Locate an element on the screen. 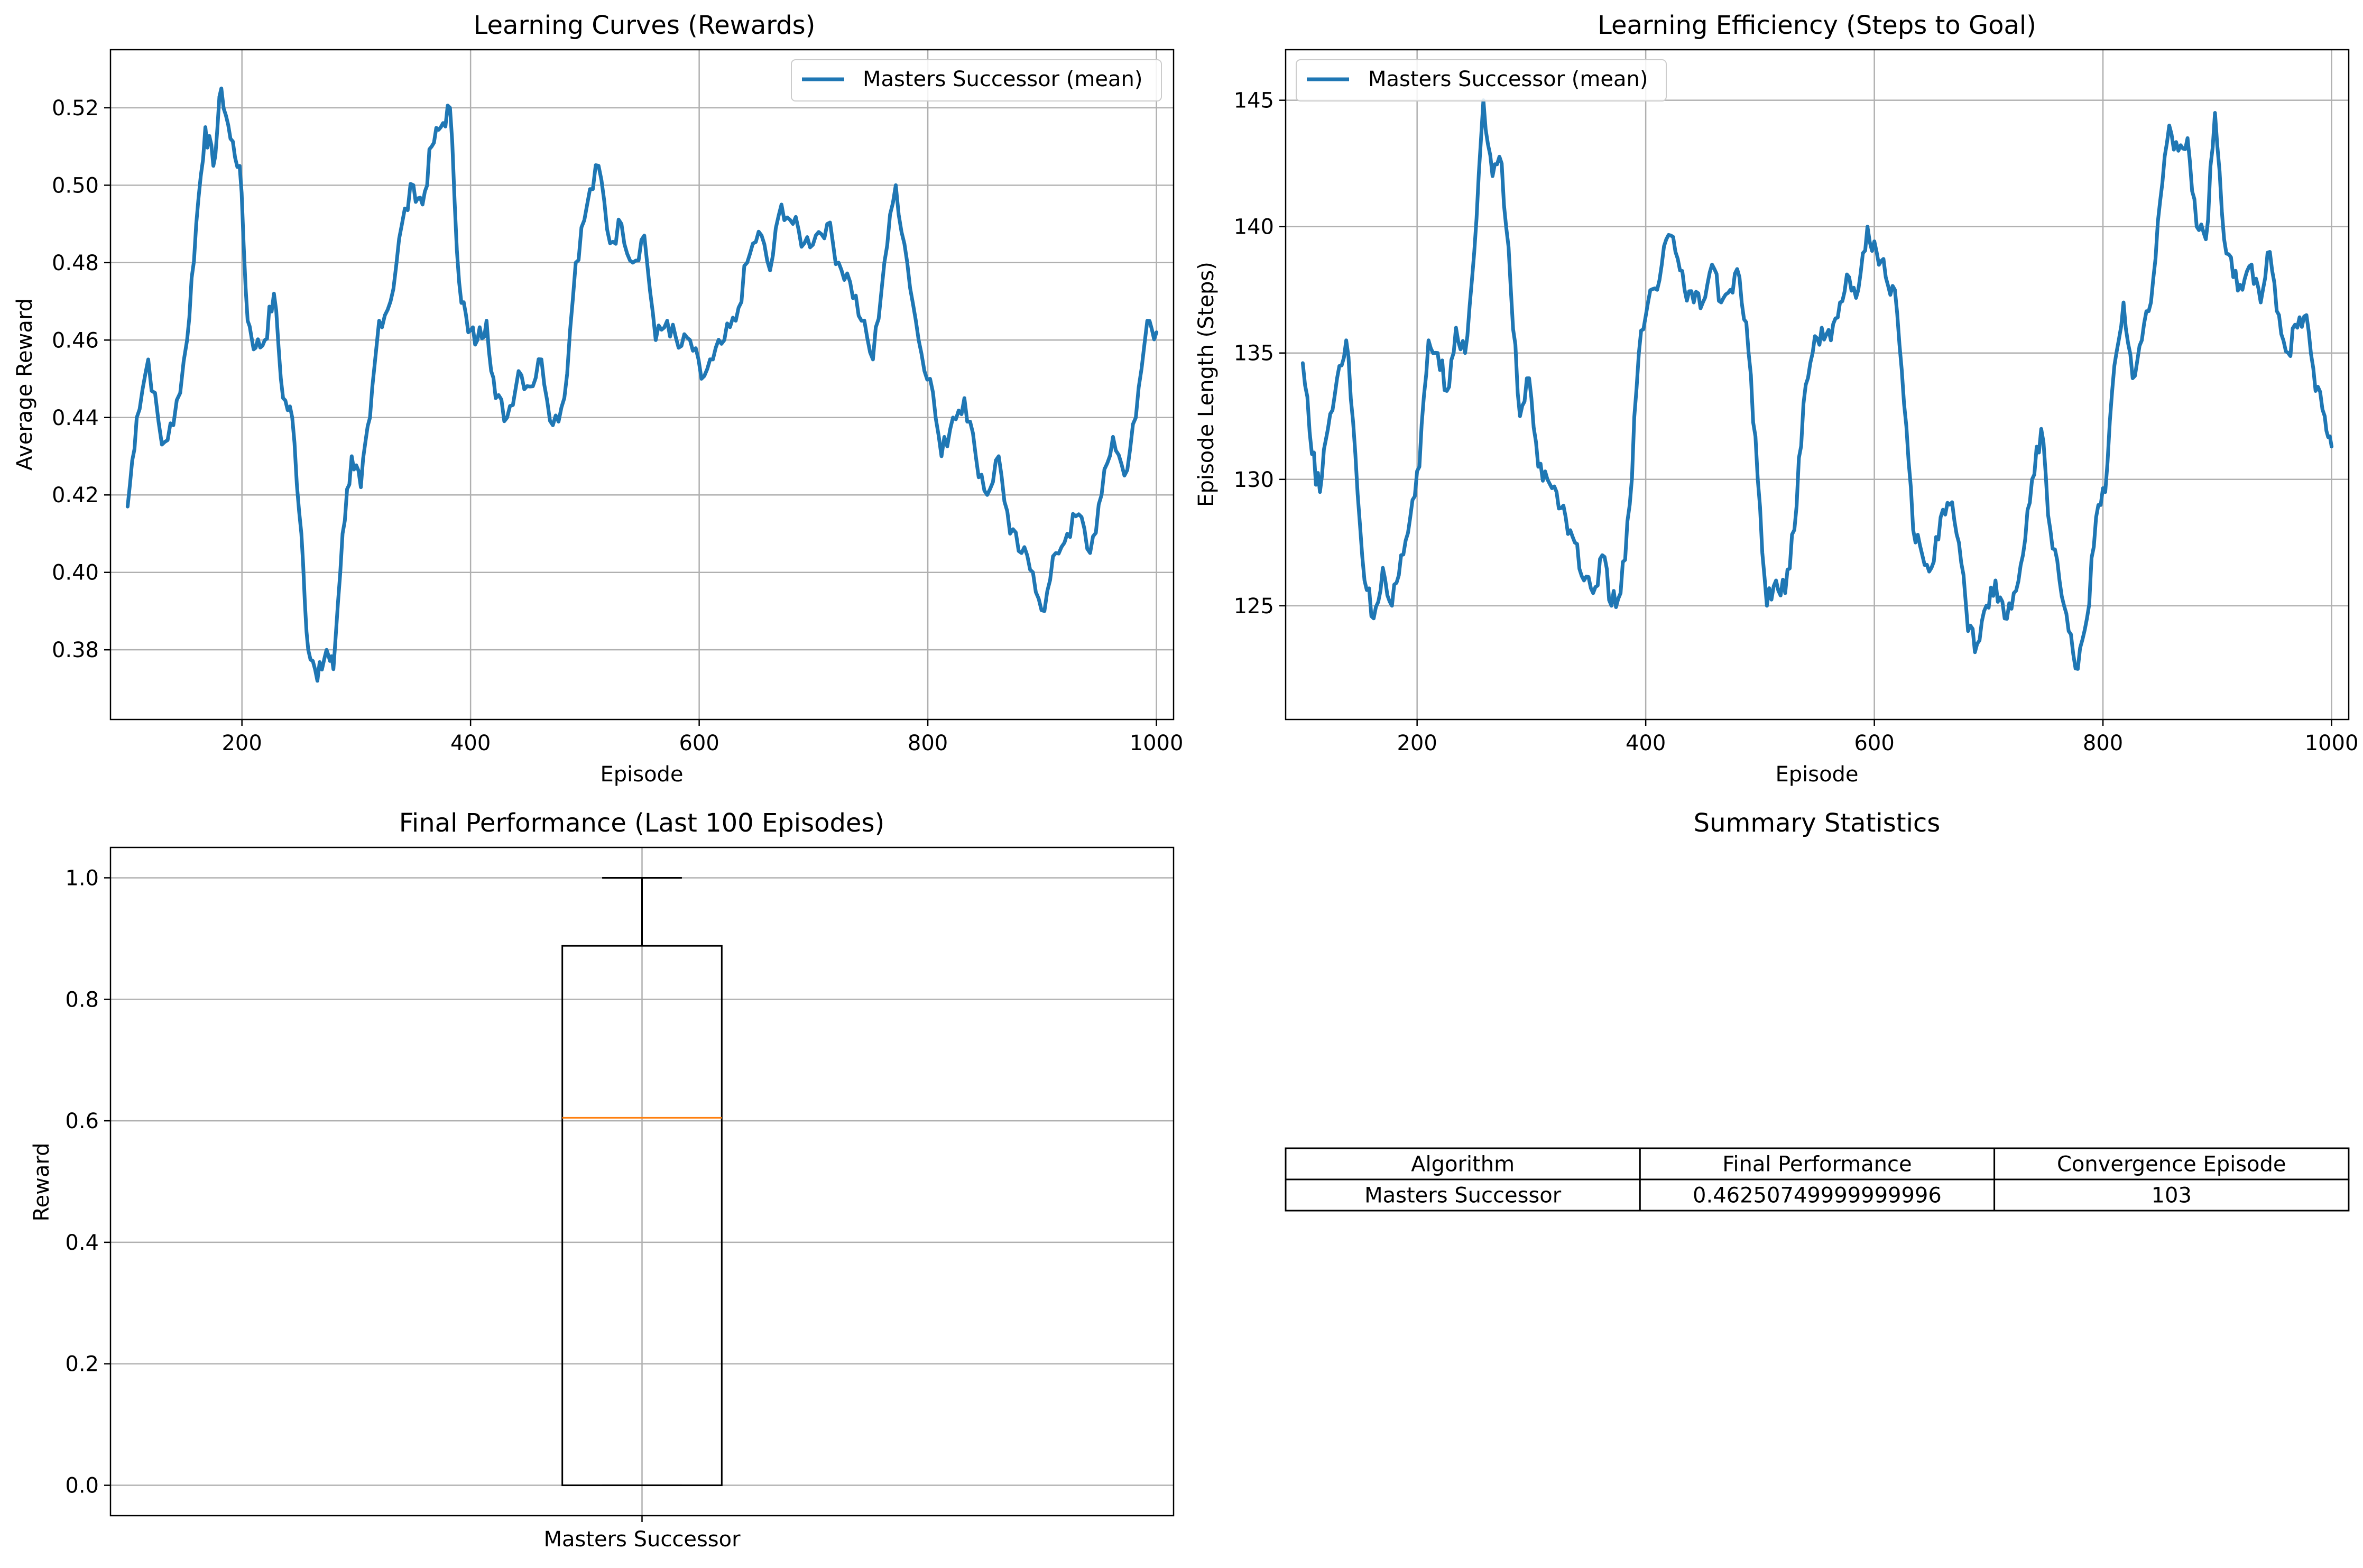 This screenshot has height=1568, width=2363. box-series is located at coordinates (642, 1182).